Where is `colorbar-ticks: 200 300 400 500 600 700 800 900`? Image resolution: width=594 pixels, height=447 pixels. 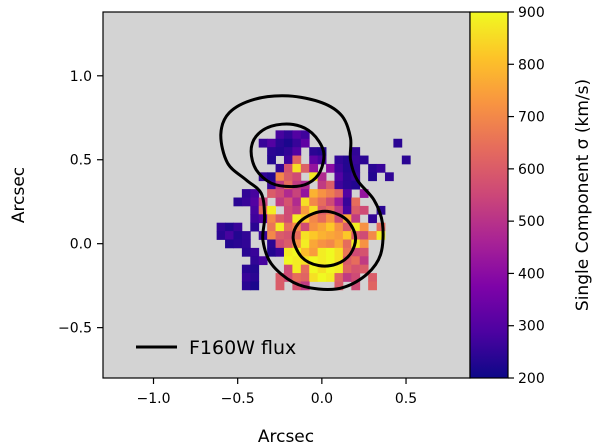 colorbar-ticks: 200 300 400 500 600 700 800 900 is located at coordinates (526, 196).